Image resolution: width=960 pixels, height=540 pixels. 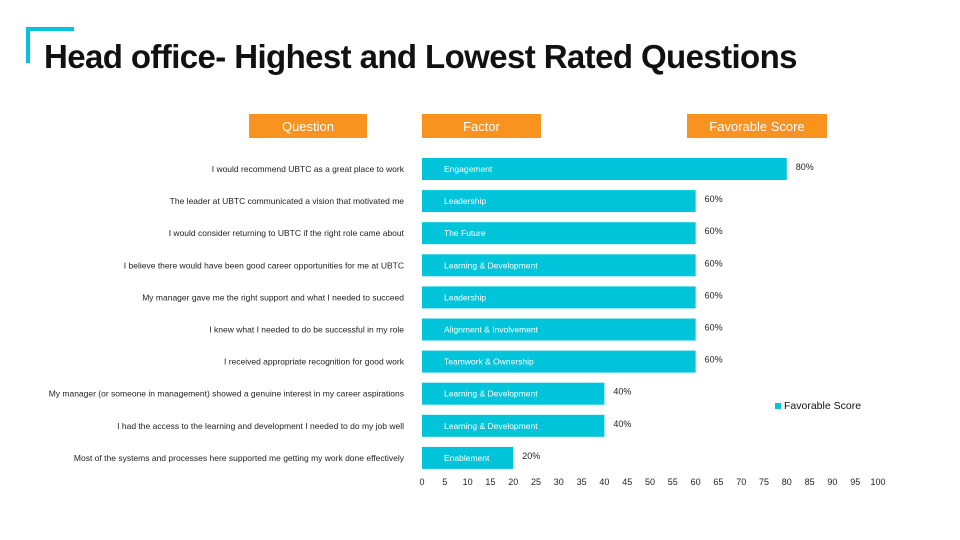 What do you see at coordinates (832, 482) in the screenshot?
I see `x-tick-label: 90` at bounding box center [832, 482].